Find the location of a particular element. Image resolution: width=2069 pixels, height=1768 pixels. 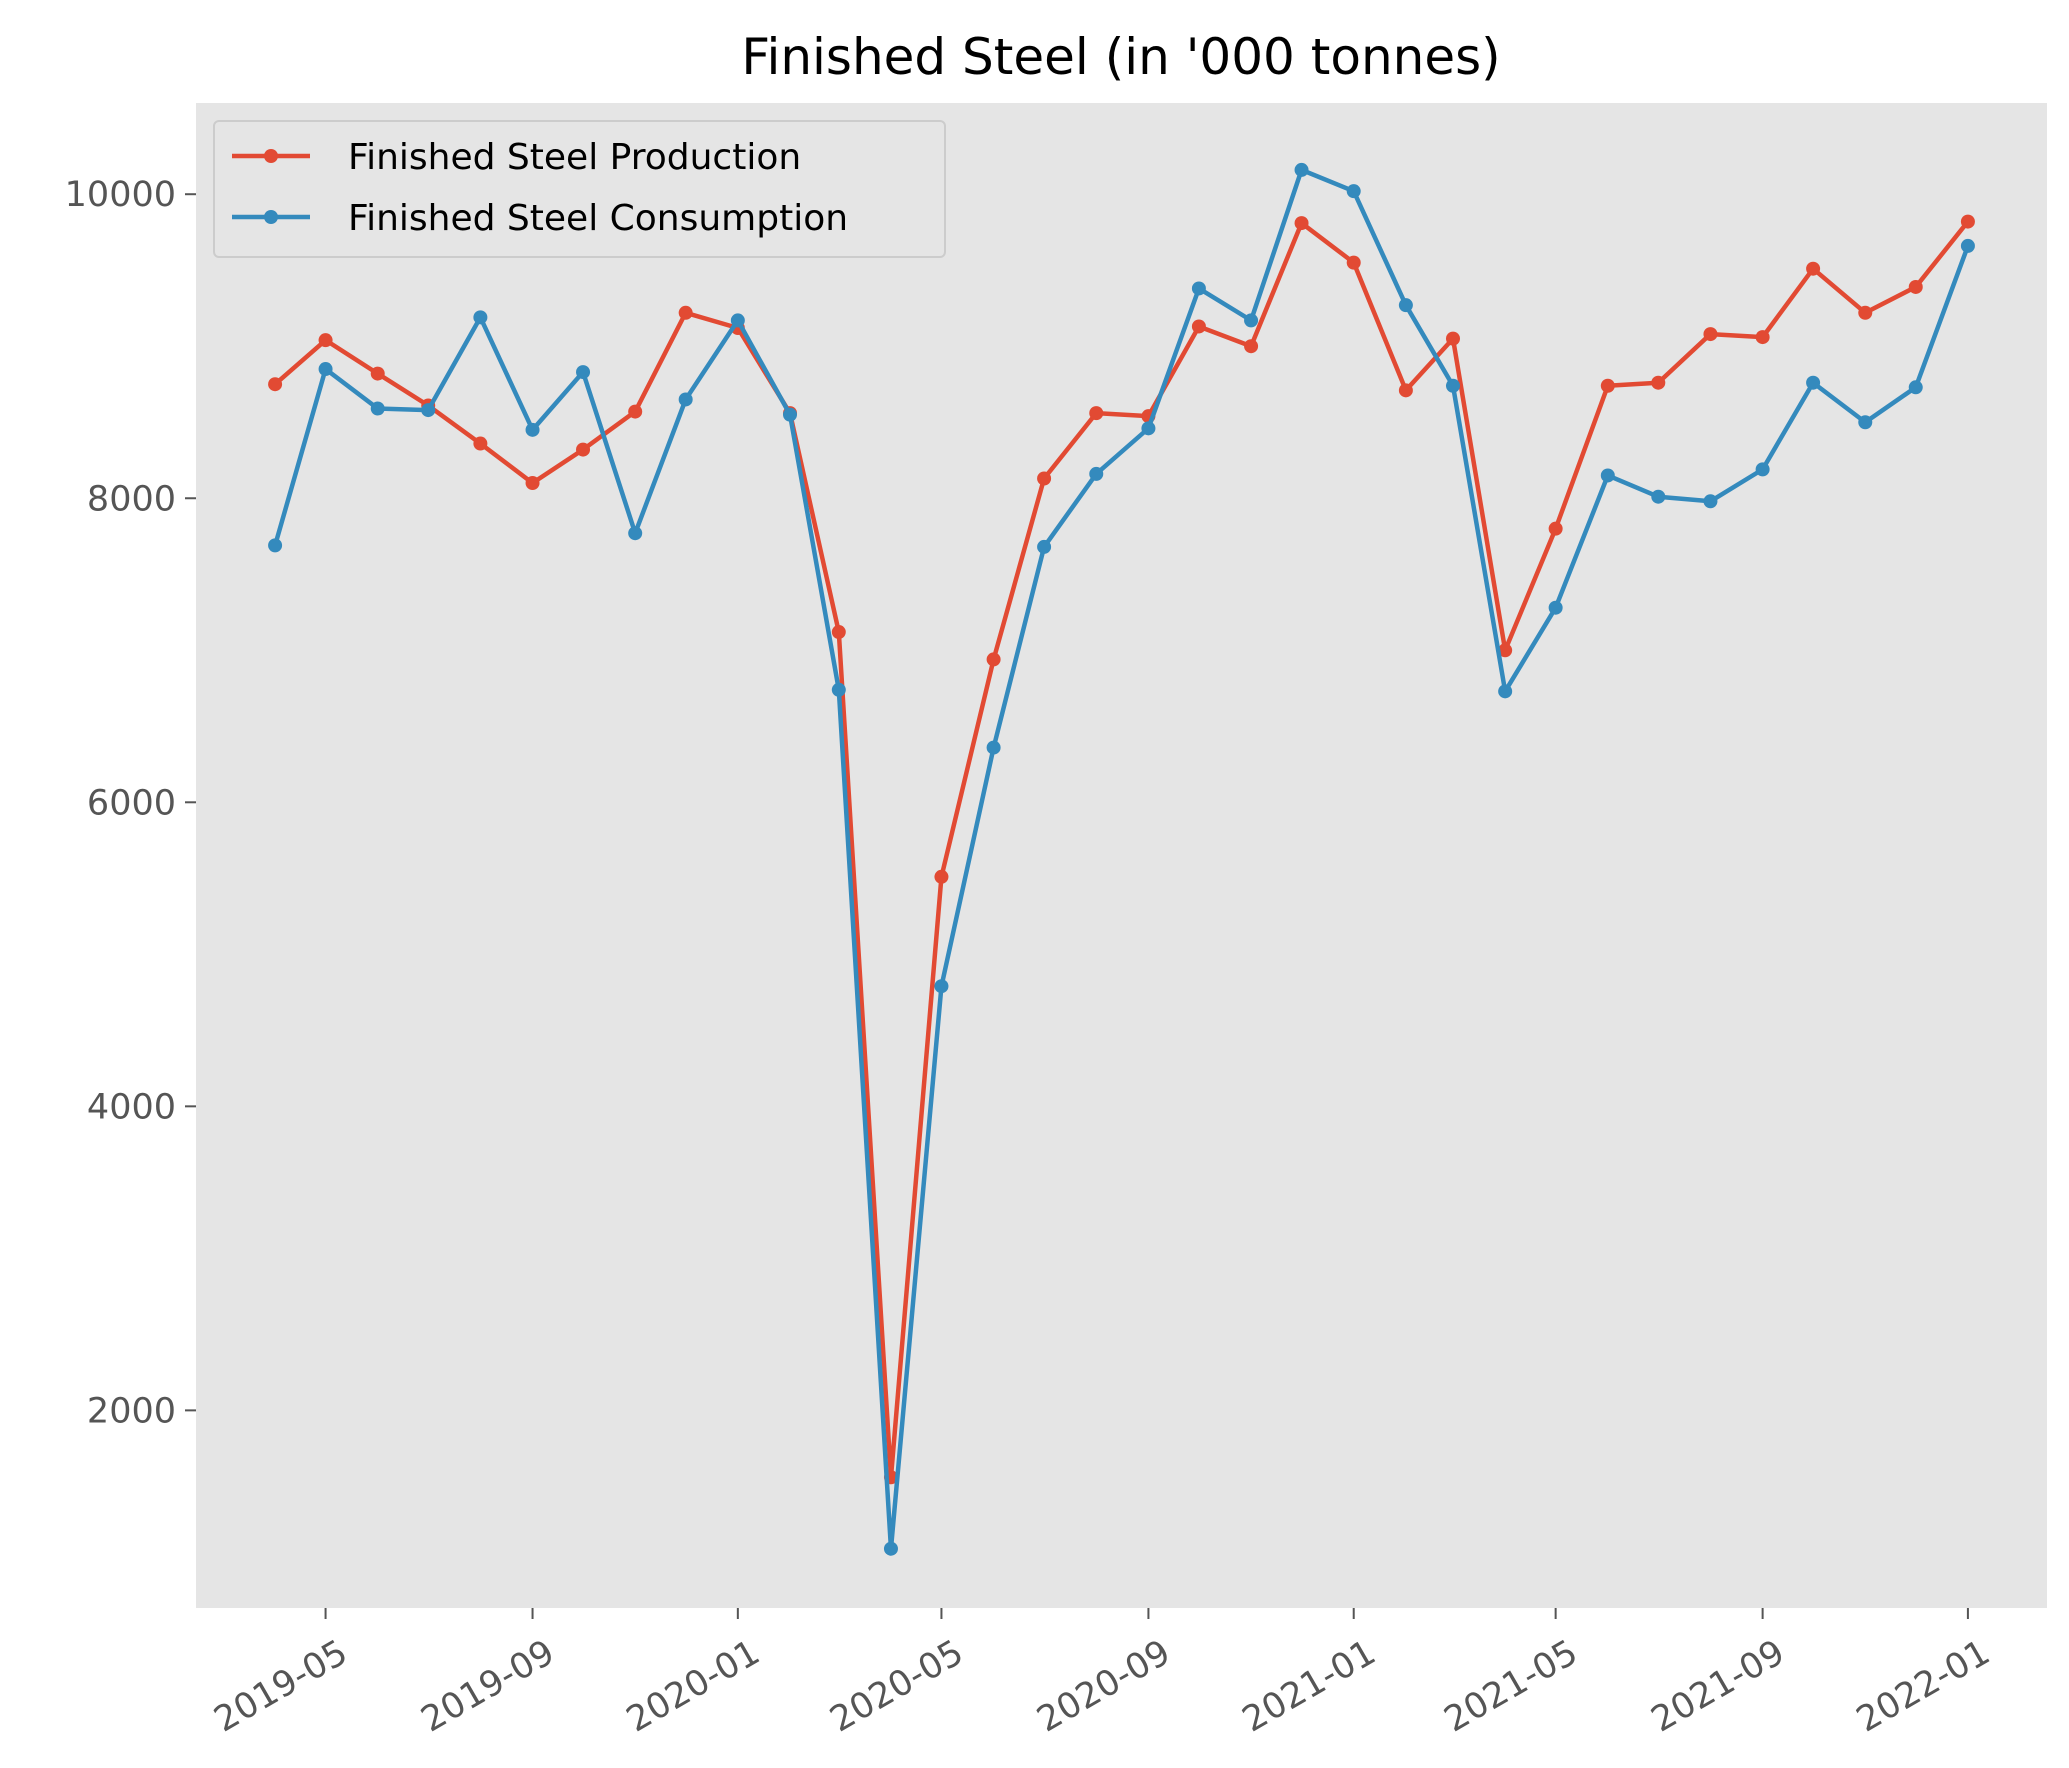

legend-entry-label: Finished Steel Production is located at coordinates (574, 157).